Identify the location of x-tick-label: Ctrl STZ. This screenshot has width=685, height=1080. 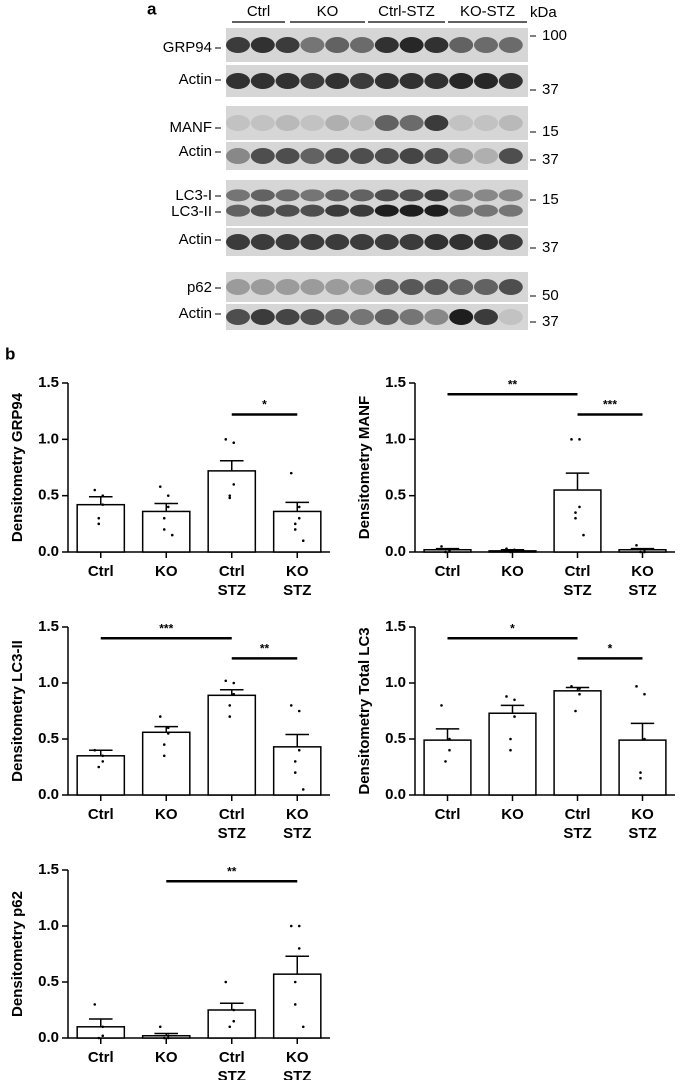
(577, 824).